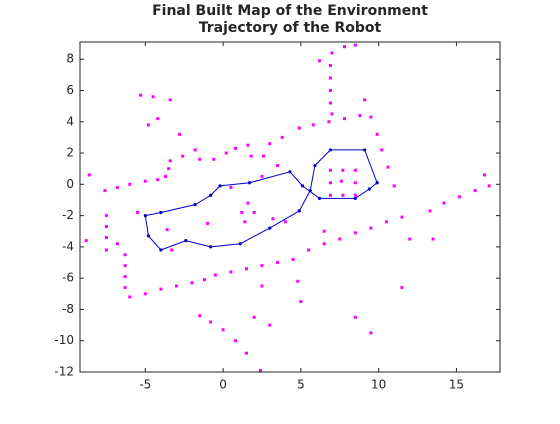  Describe the element at coordinates (68, 309) in the screenshot. I see `y-tick-label: -8` at that location.